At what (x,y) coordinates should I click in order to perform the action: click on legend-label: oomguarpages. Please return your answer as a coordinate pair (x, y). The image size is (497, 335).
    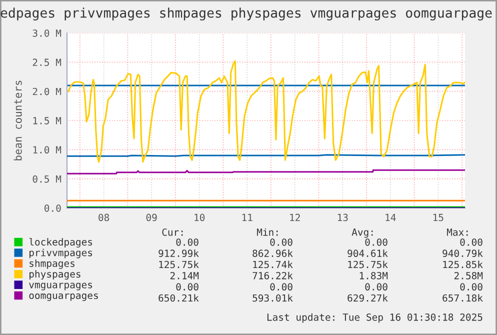
    Looking at the image, I should click on (63, 297).